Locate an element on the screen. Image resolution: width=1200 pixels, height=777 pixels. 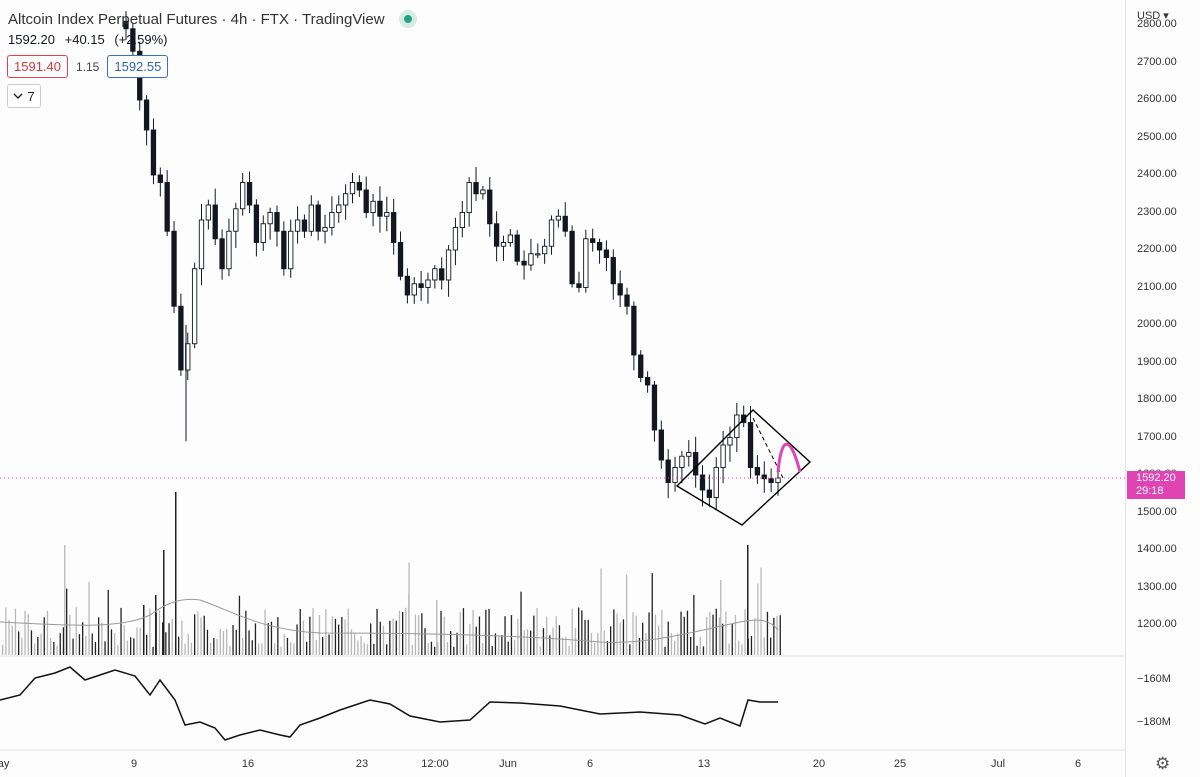
legend-price-row: 1592.20 +40.15 (+2.59%) is located at coordinates (212, 39).